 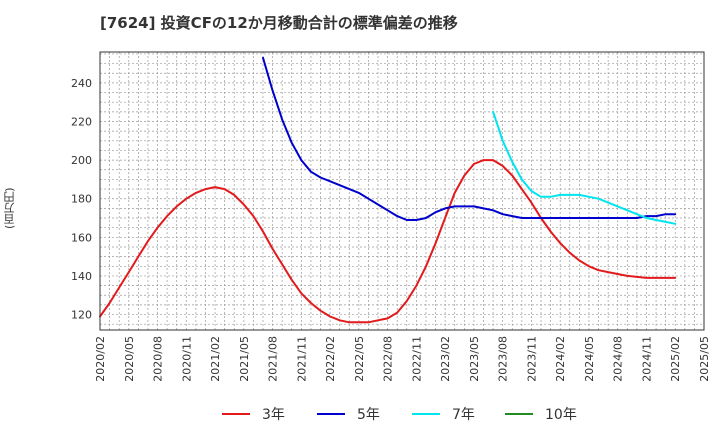 I want to click on legend-item: 7年, so click(x=443, y=414).